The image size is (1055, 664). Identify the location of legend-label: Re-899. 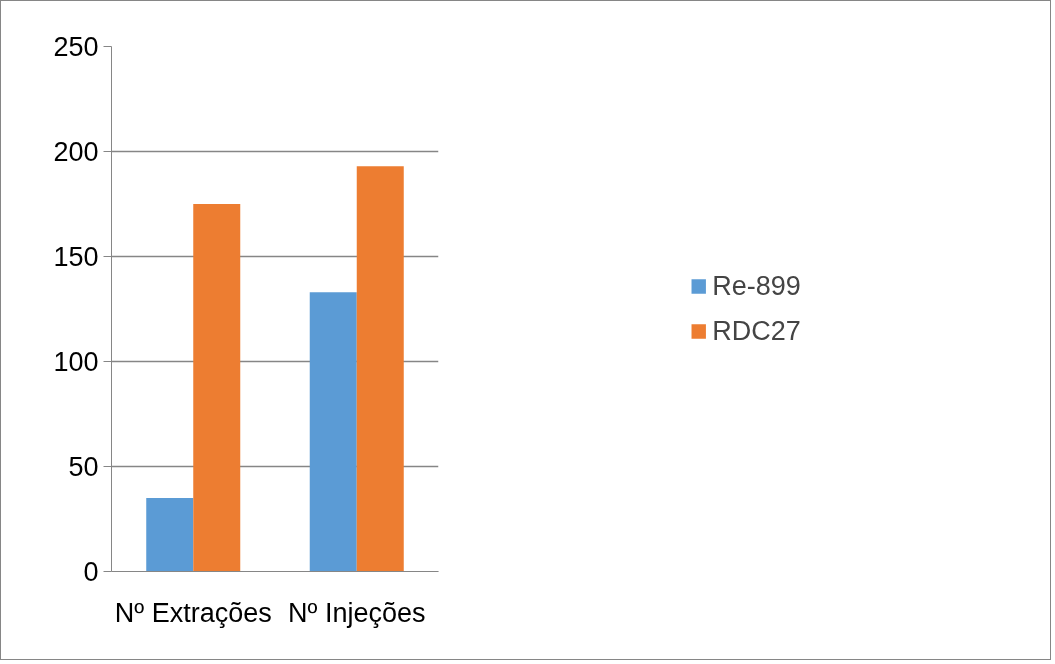
(756, 286).